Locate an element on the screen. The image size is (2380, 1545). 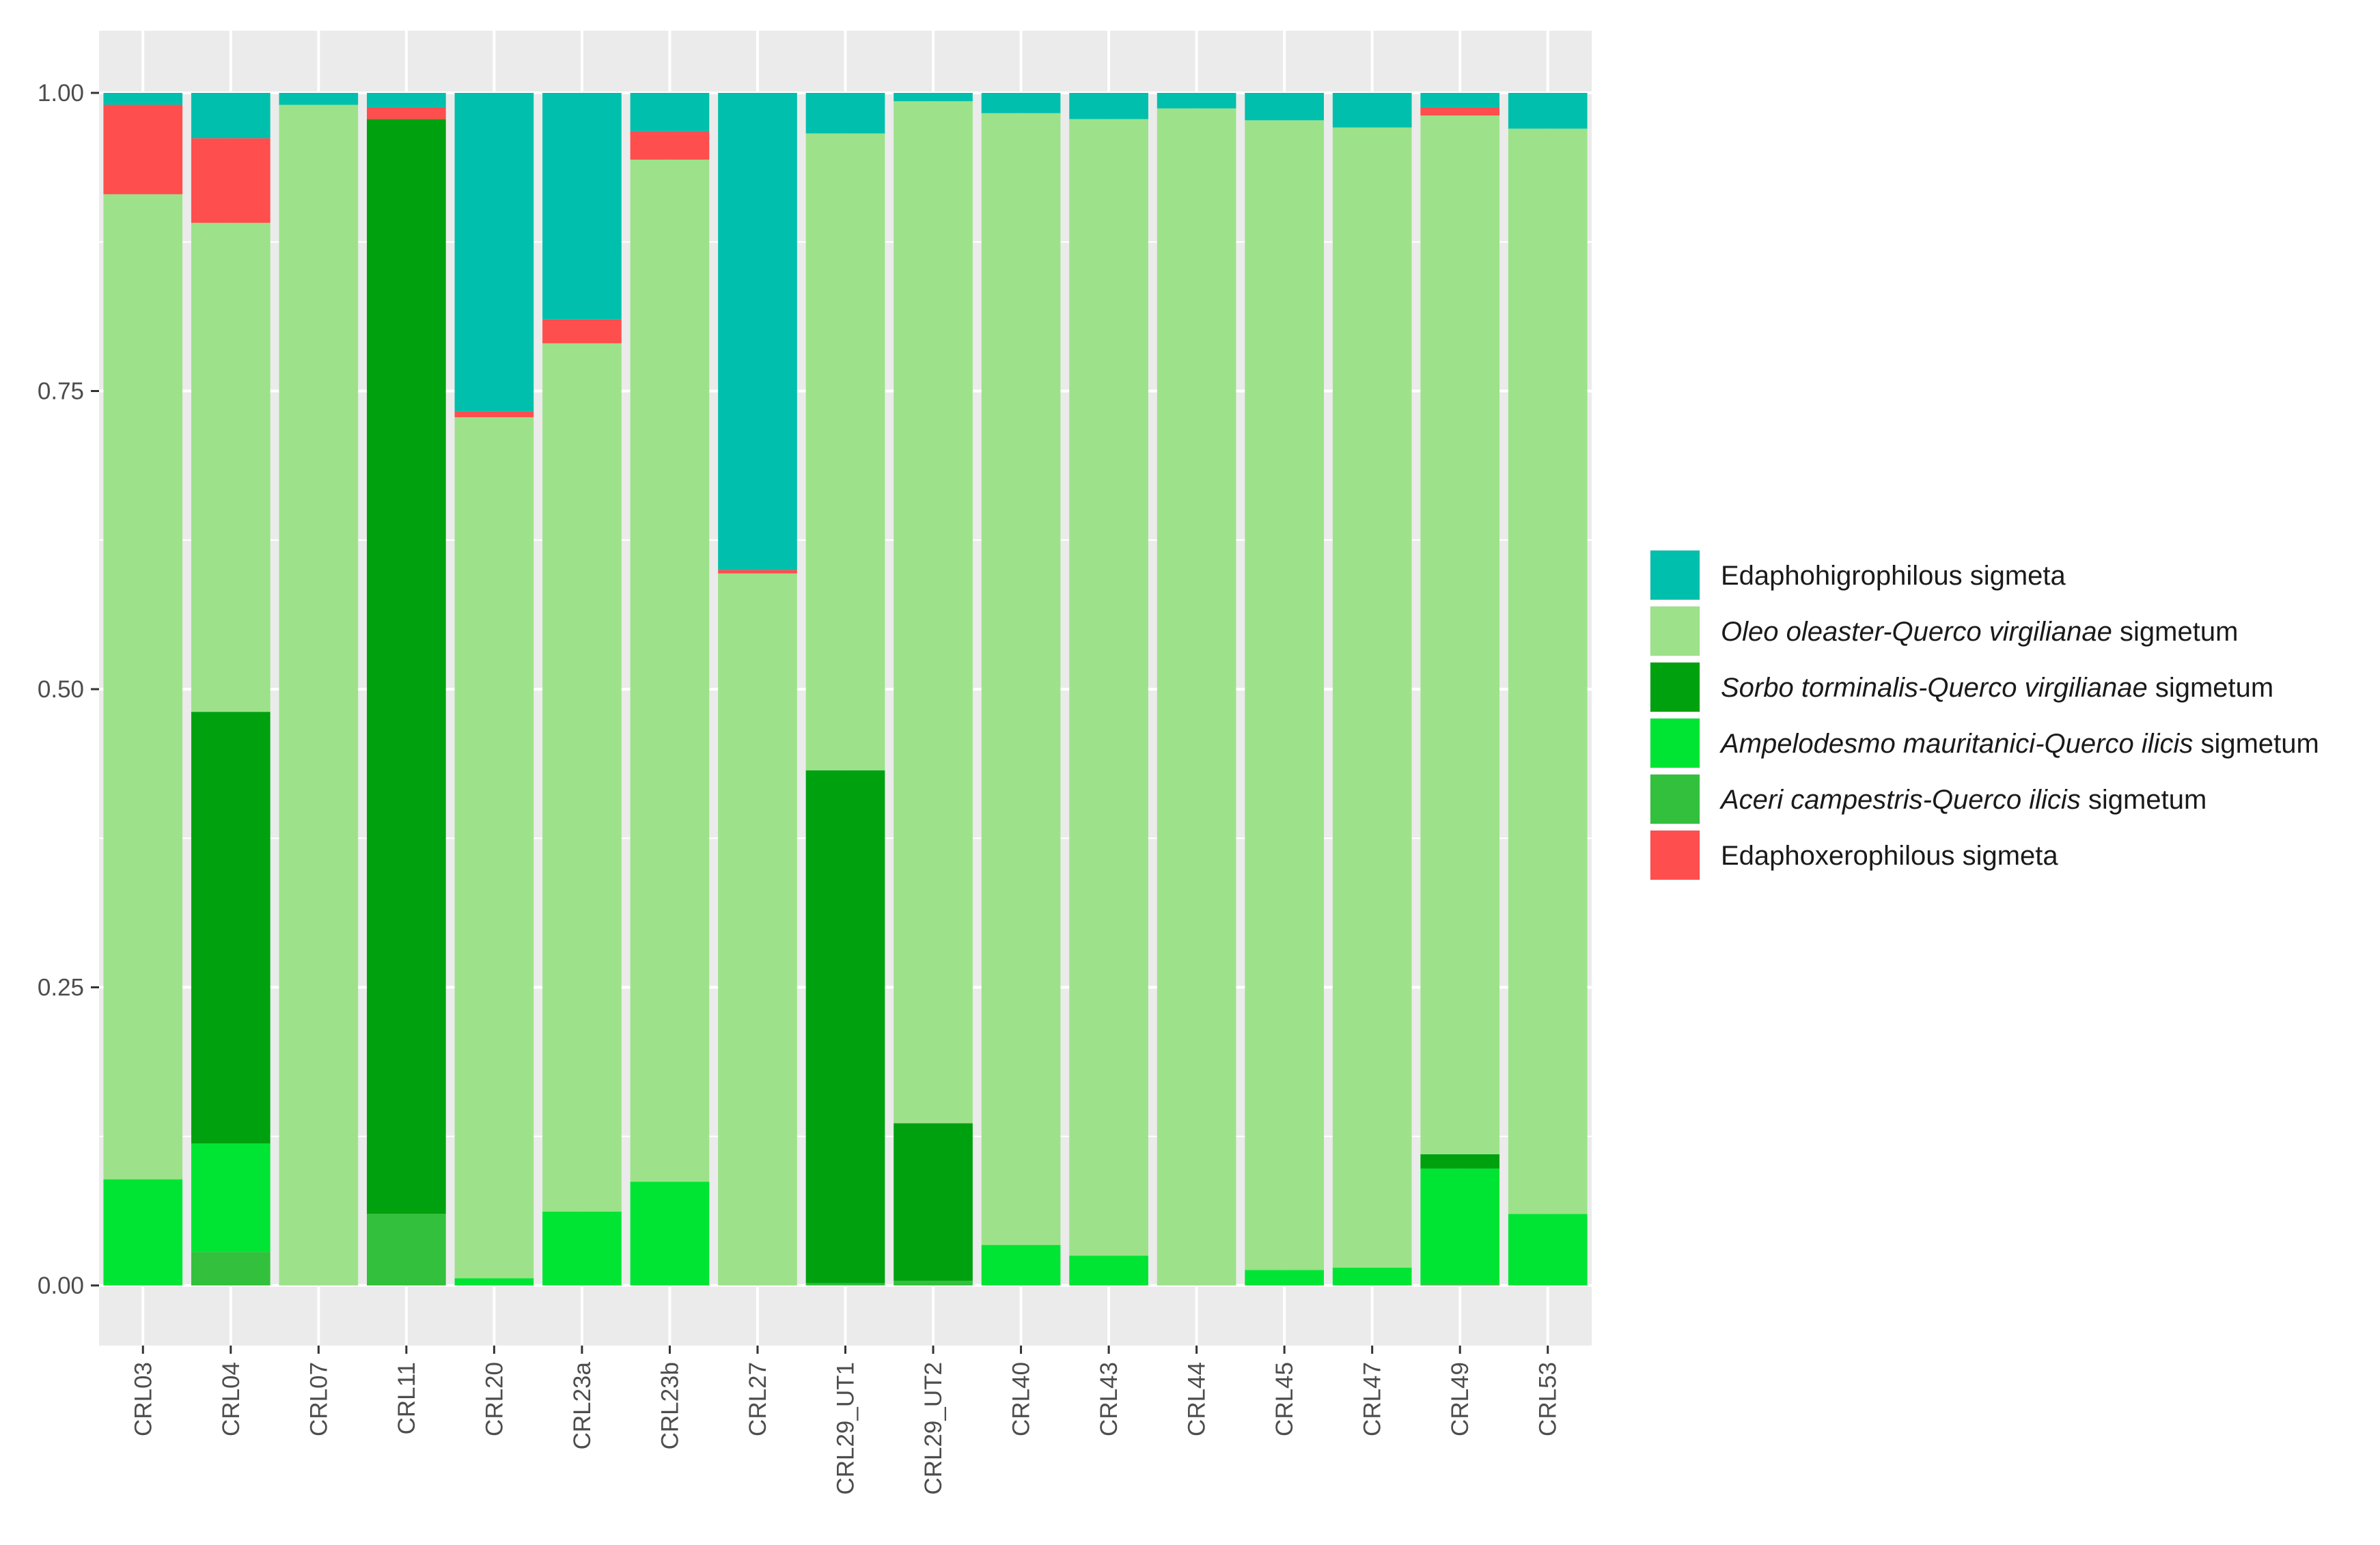
legend-item: Edaphoxerophilous sigmeta is located at coordinates (1854, 855).